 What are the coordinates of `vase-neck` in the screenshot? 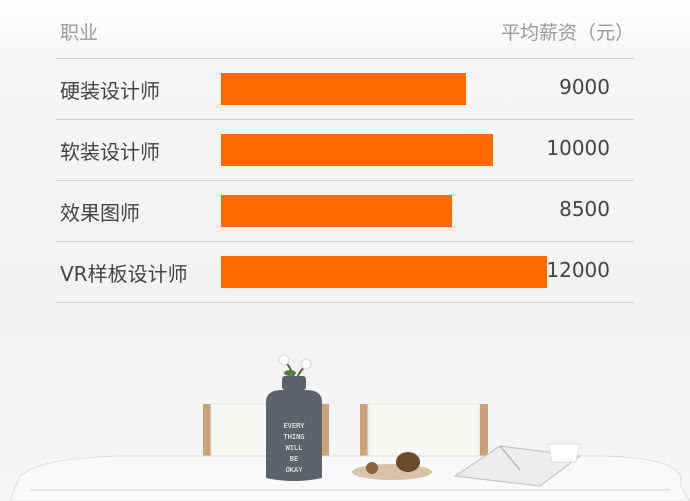 It's located at (294, 383).